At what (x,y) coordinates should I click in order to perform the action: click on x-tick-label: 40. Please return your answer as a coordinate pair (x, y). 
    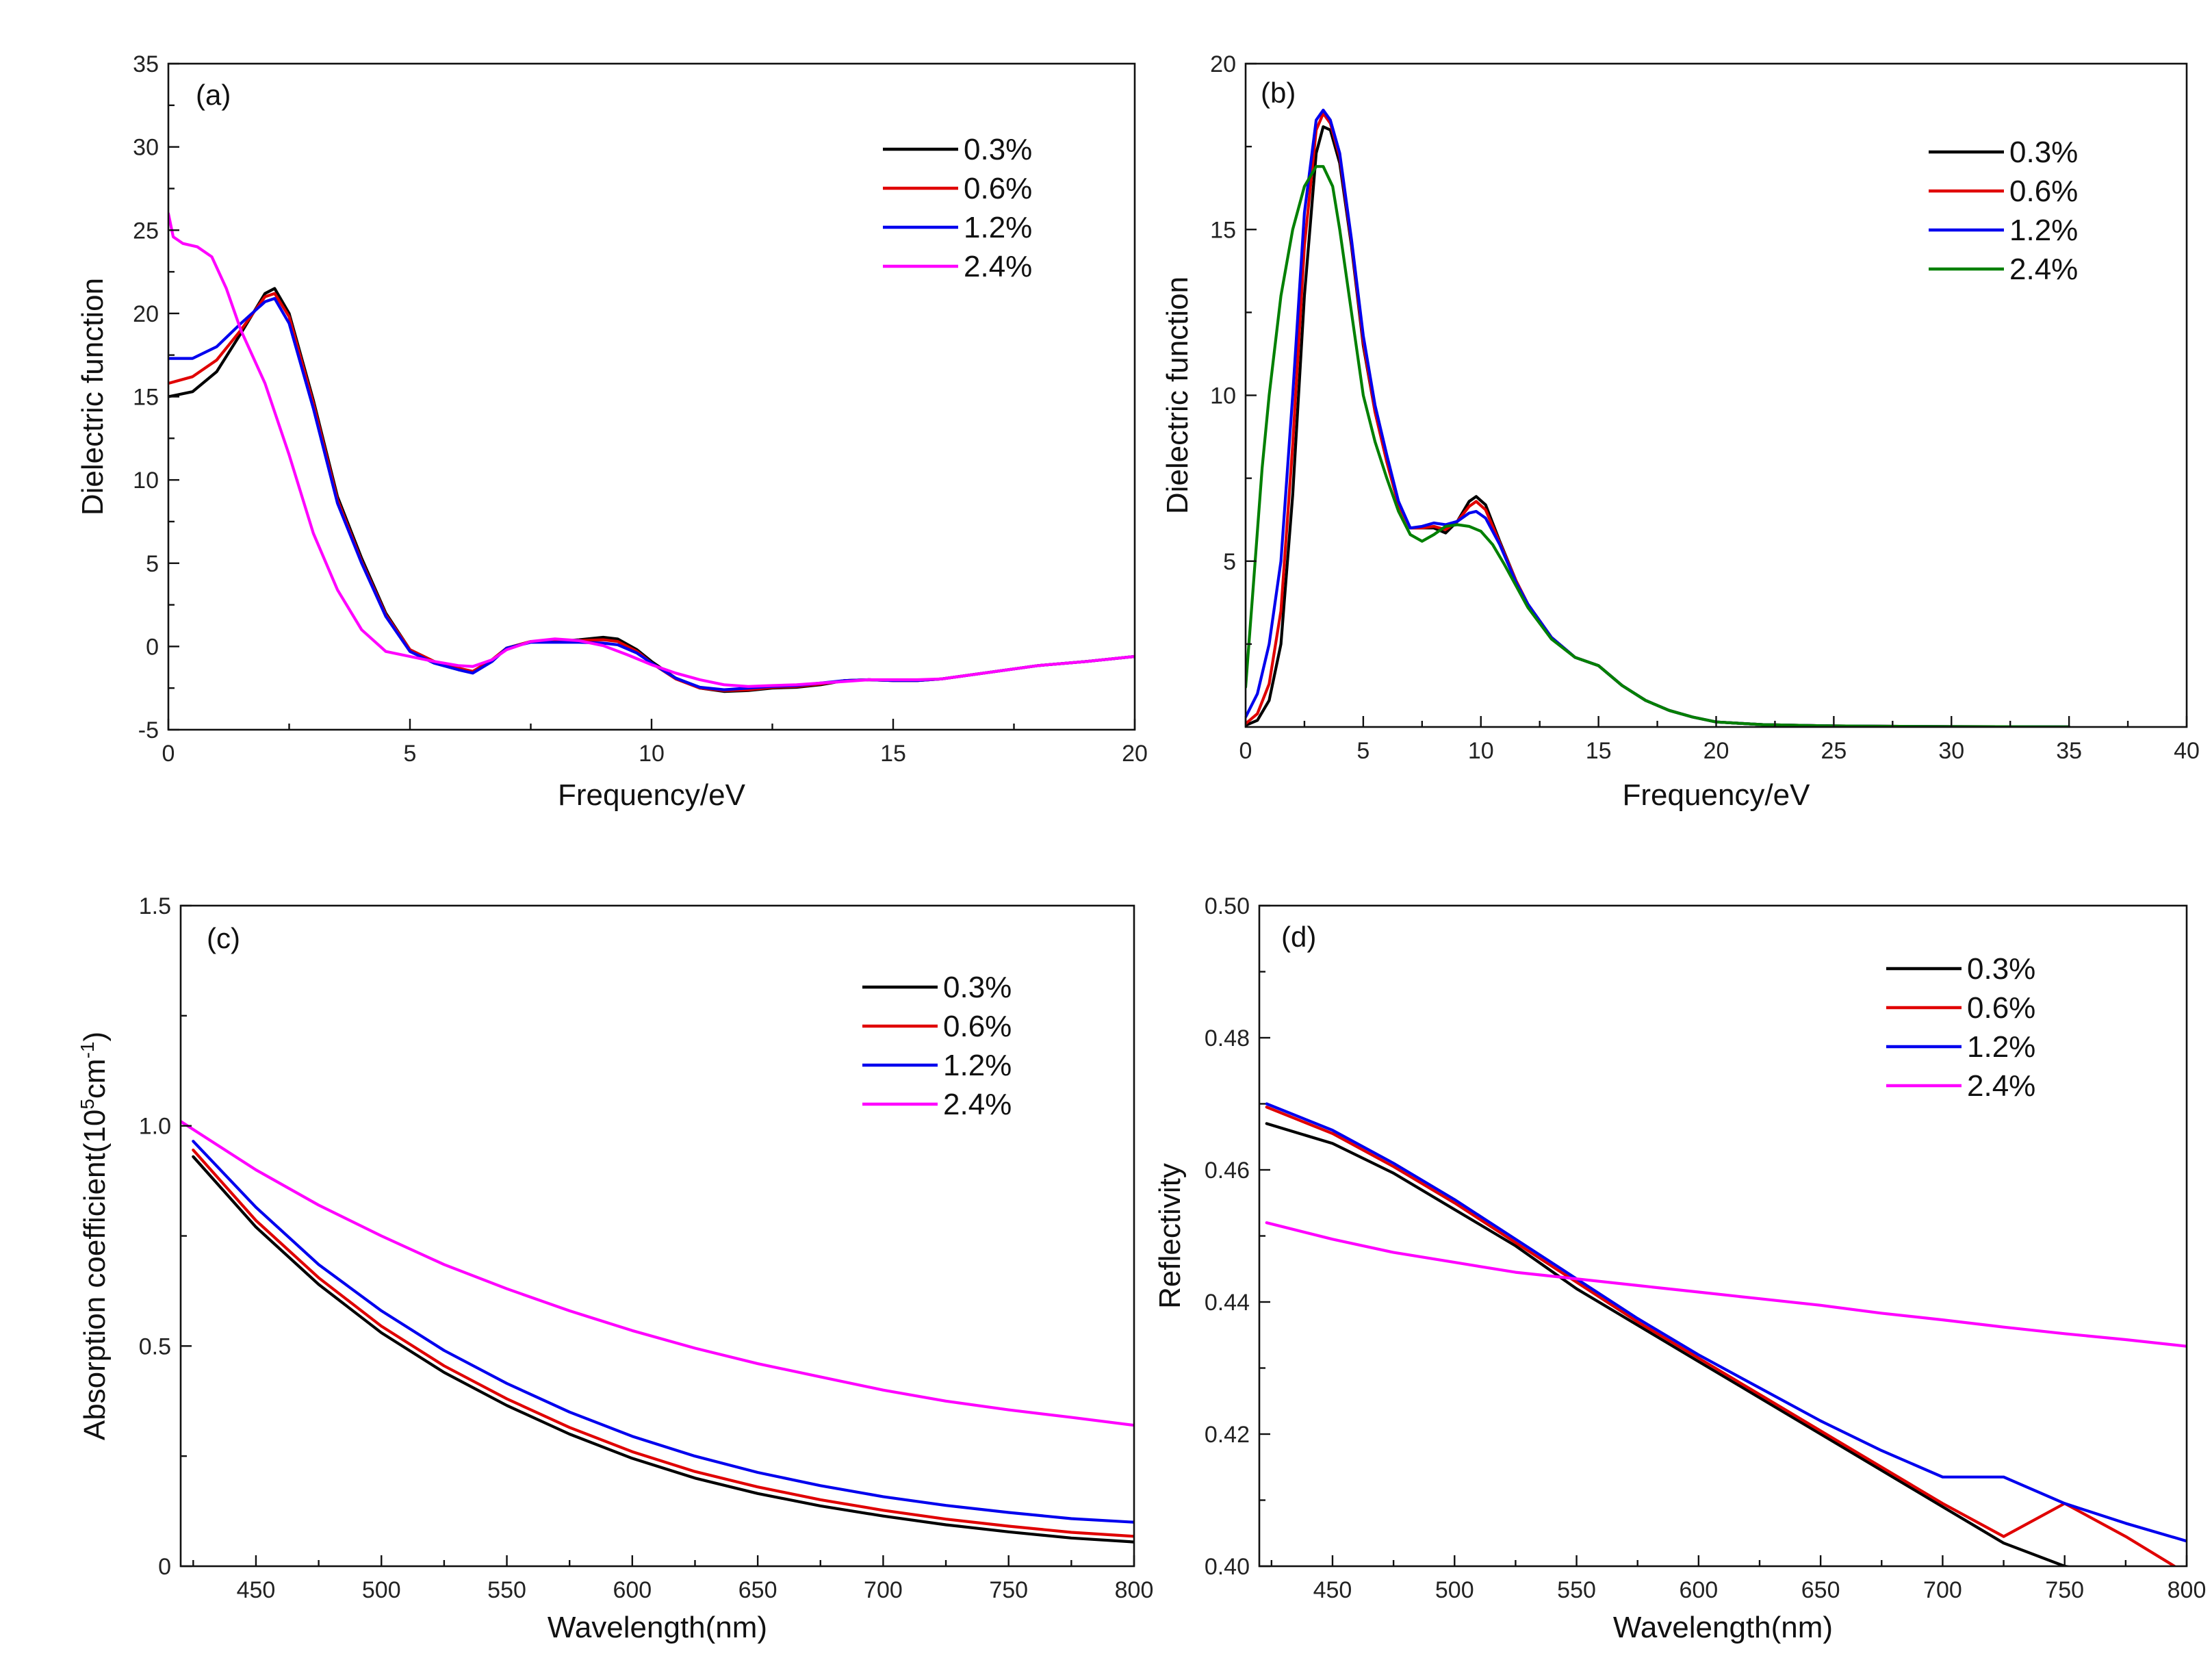
    Looking at the image, I should click on (2187, 751).